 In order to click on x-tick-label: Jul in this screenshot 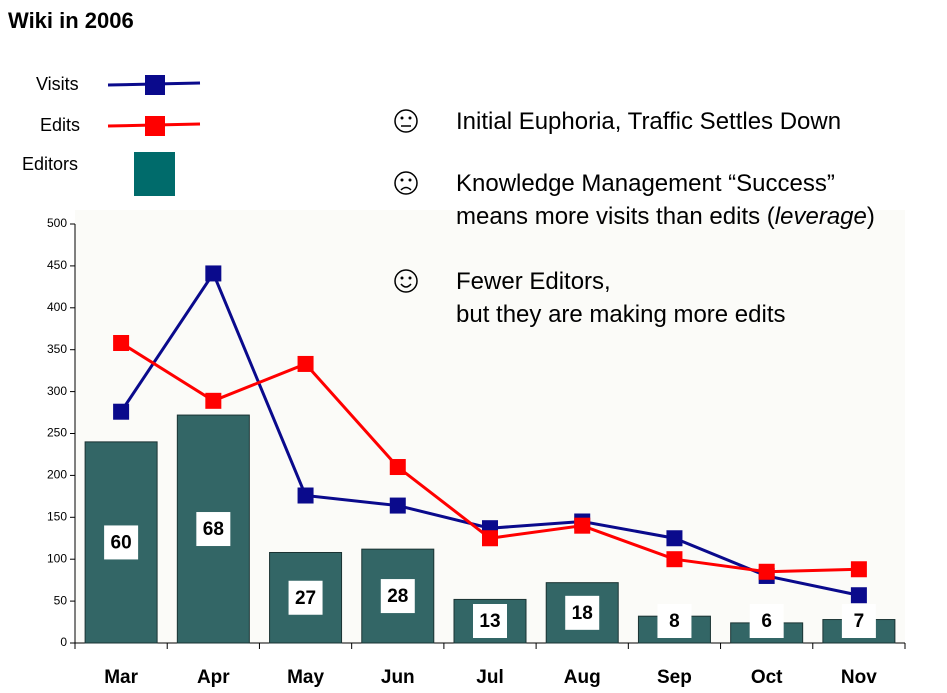, I will do `click(489, 677)`.